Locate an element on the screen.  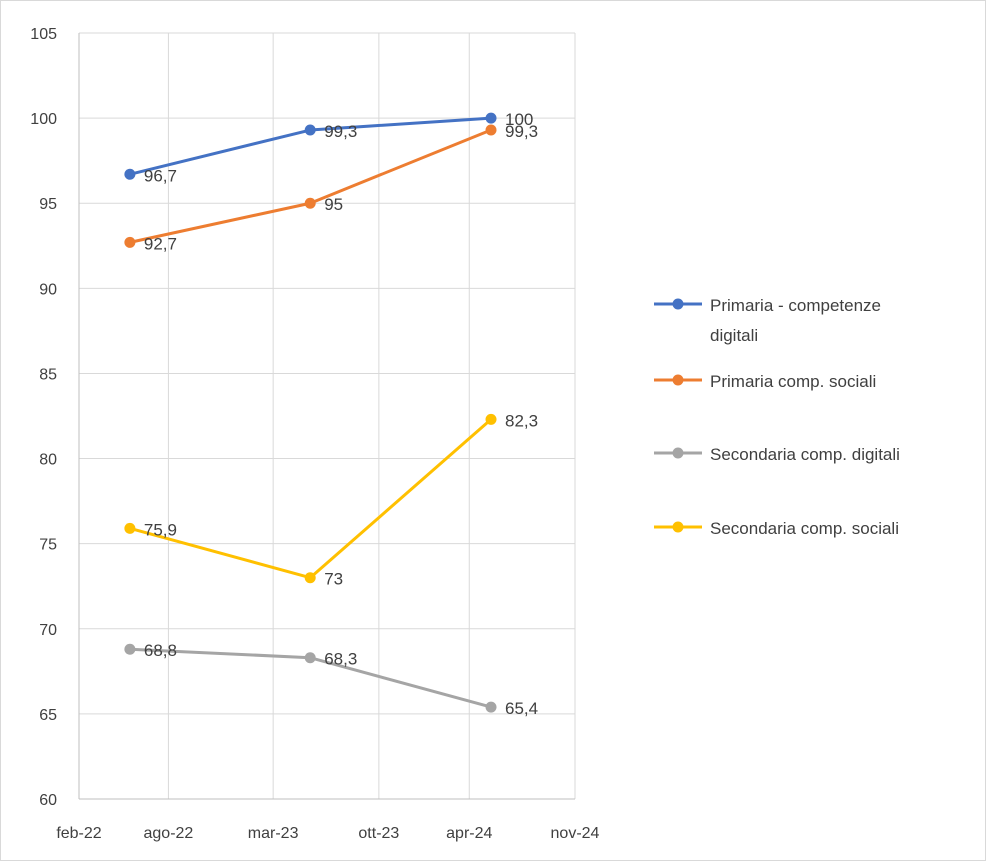
x-tick-label: feb-22 is located at coordinates (78, 833).